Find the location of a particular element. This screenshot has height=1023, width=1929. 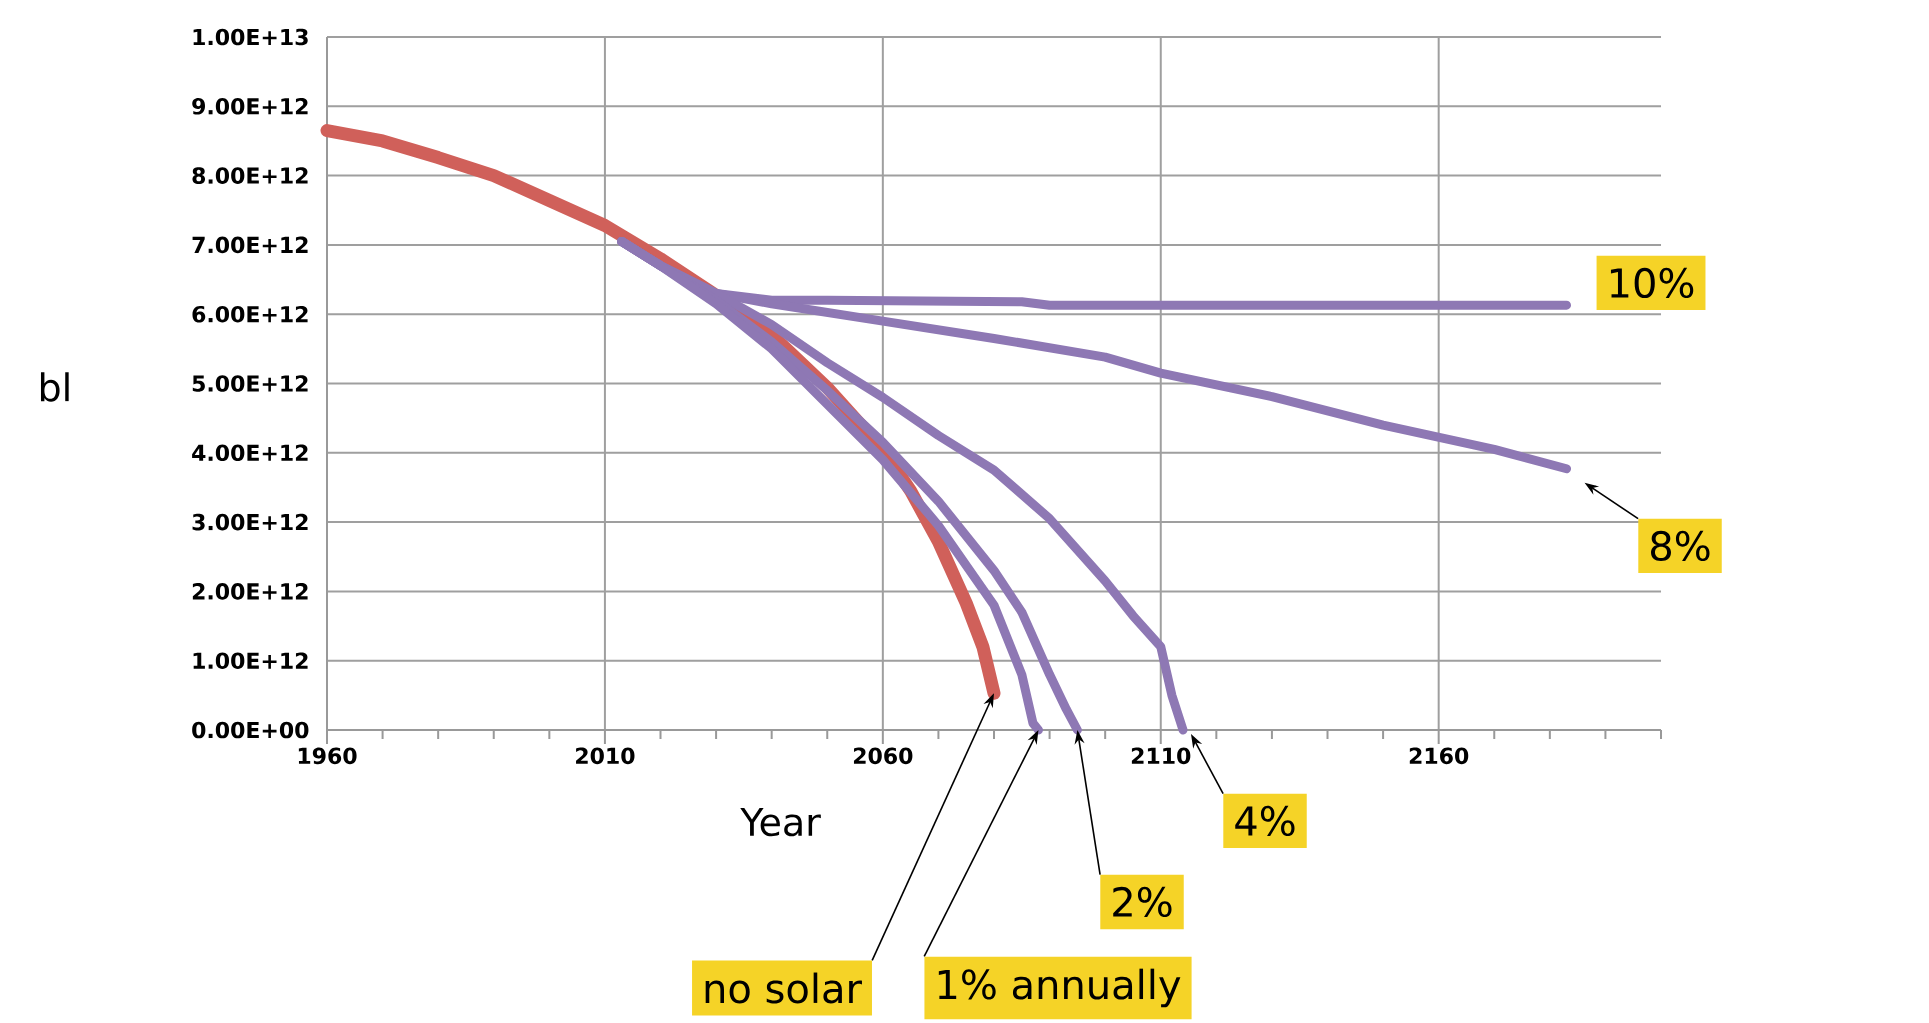

y-tick-label: 9.00E+12 is located at coordinates (250, 106).